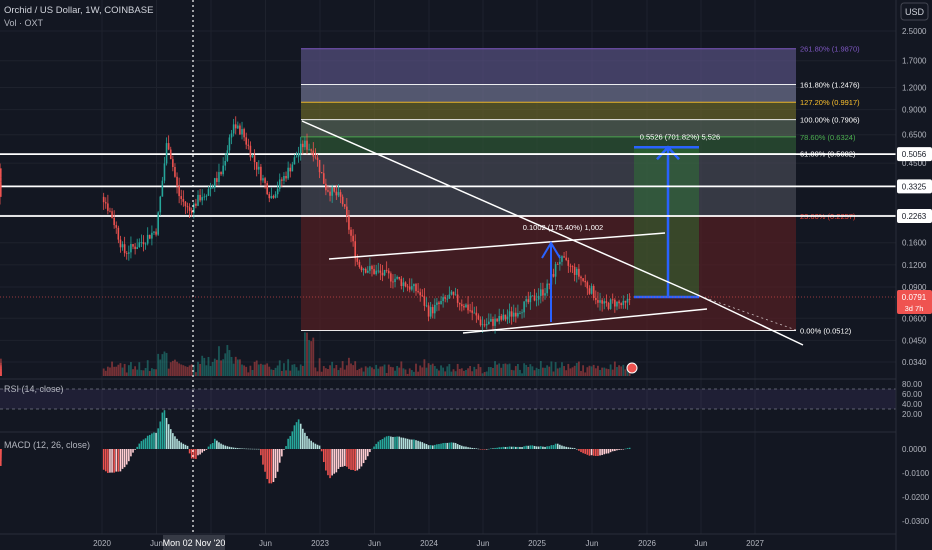 This screenshot has width=932, height=550. Describe the element at coordinates (24, 23) in the screenshot. I see `volume-legend: Vol · OXT` at that location.